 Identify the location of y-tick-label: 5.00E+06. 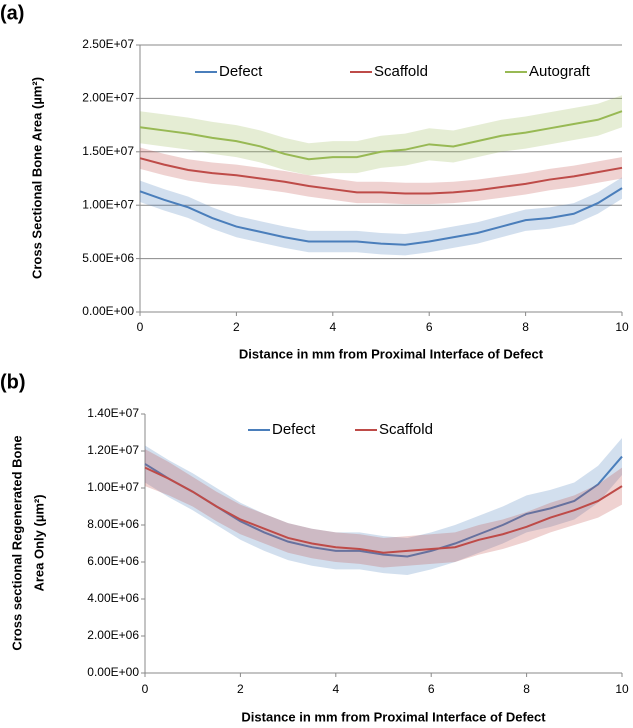
(108, 258).